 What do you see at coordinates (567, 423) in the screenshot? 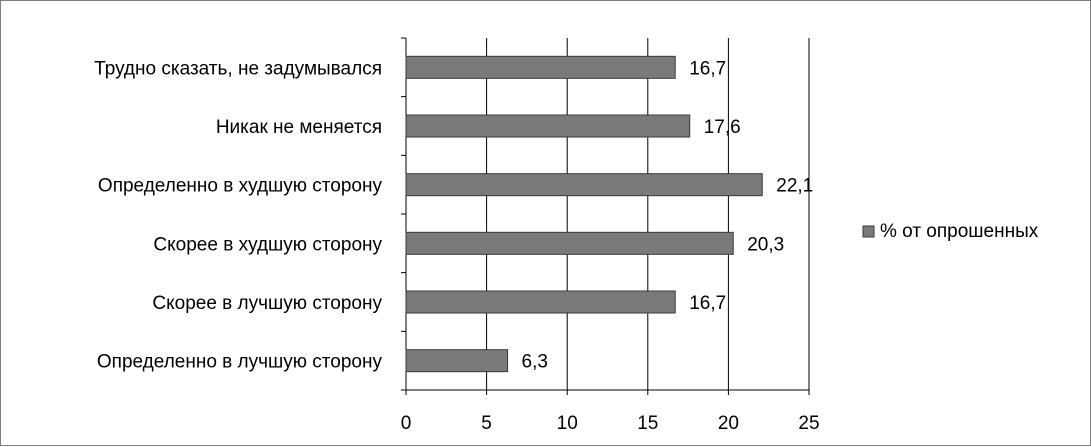
I see `x-tick-label: 10` at bounding box center [567, 423].